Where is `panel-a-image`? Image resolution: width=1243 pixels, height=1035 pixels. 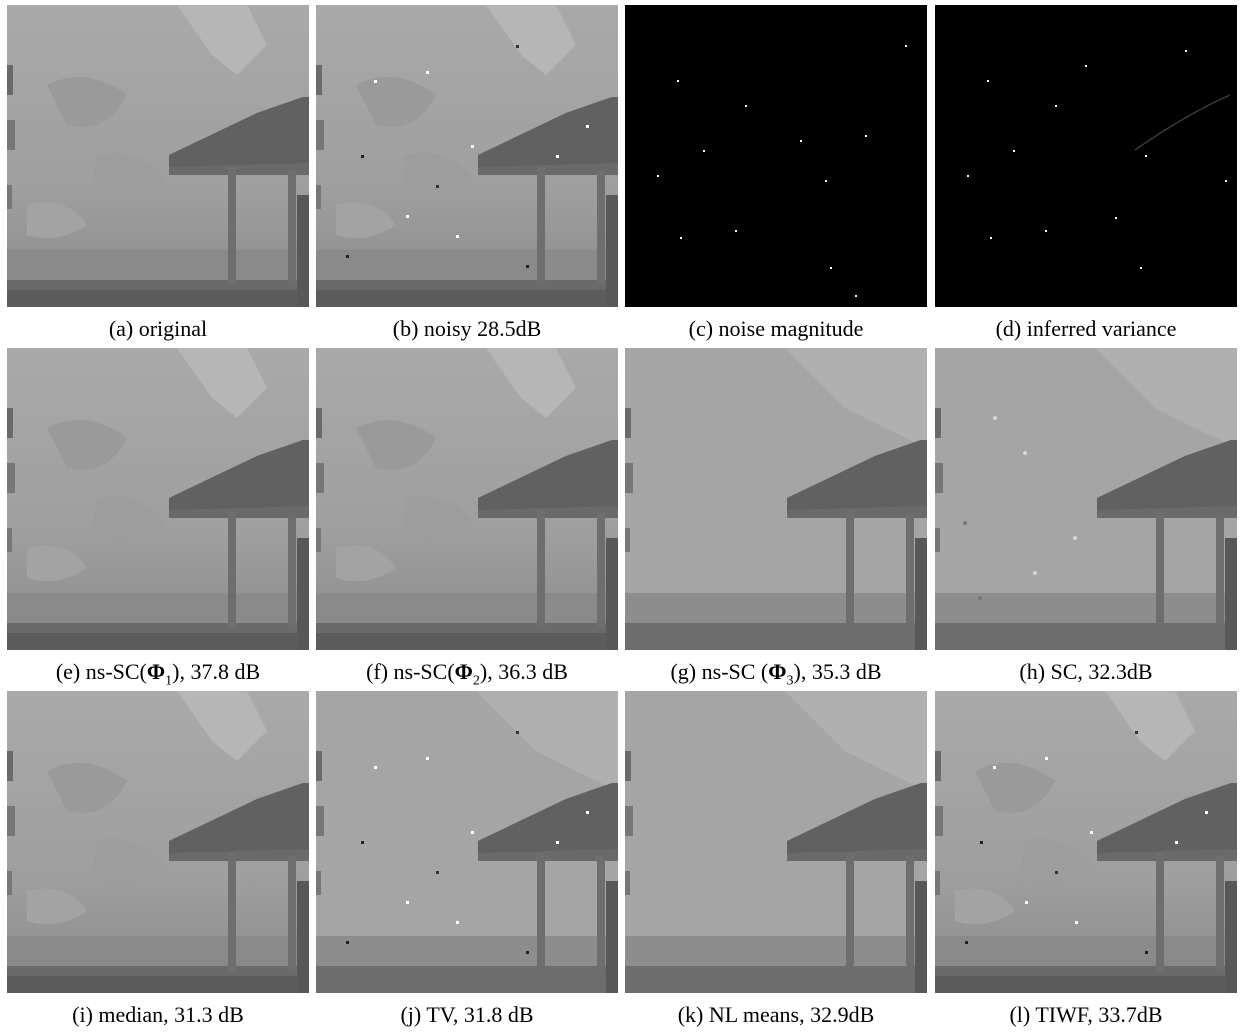
panel-a-image is located at coordinates (158, 156).